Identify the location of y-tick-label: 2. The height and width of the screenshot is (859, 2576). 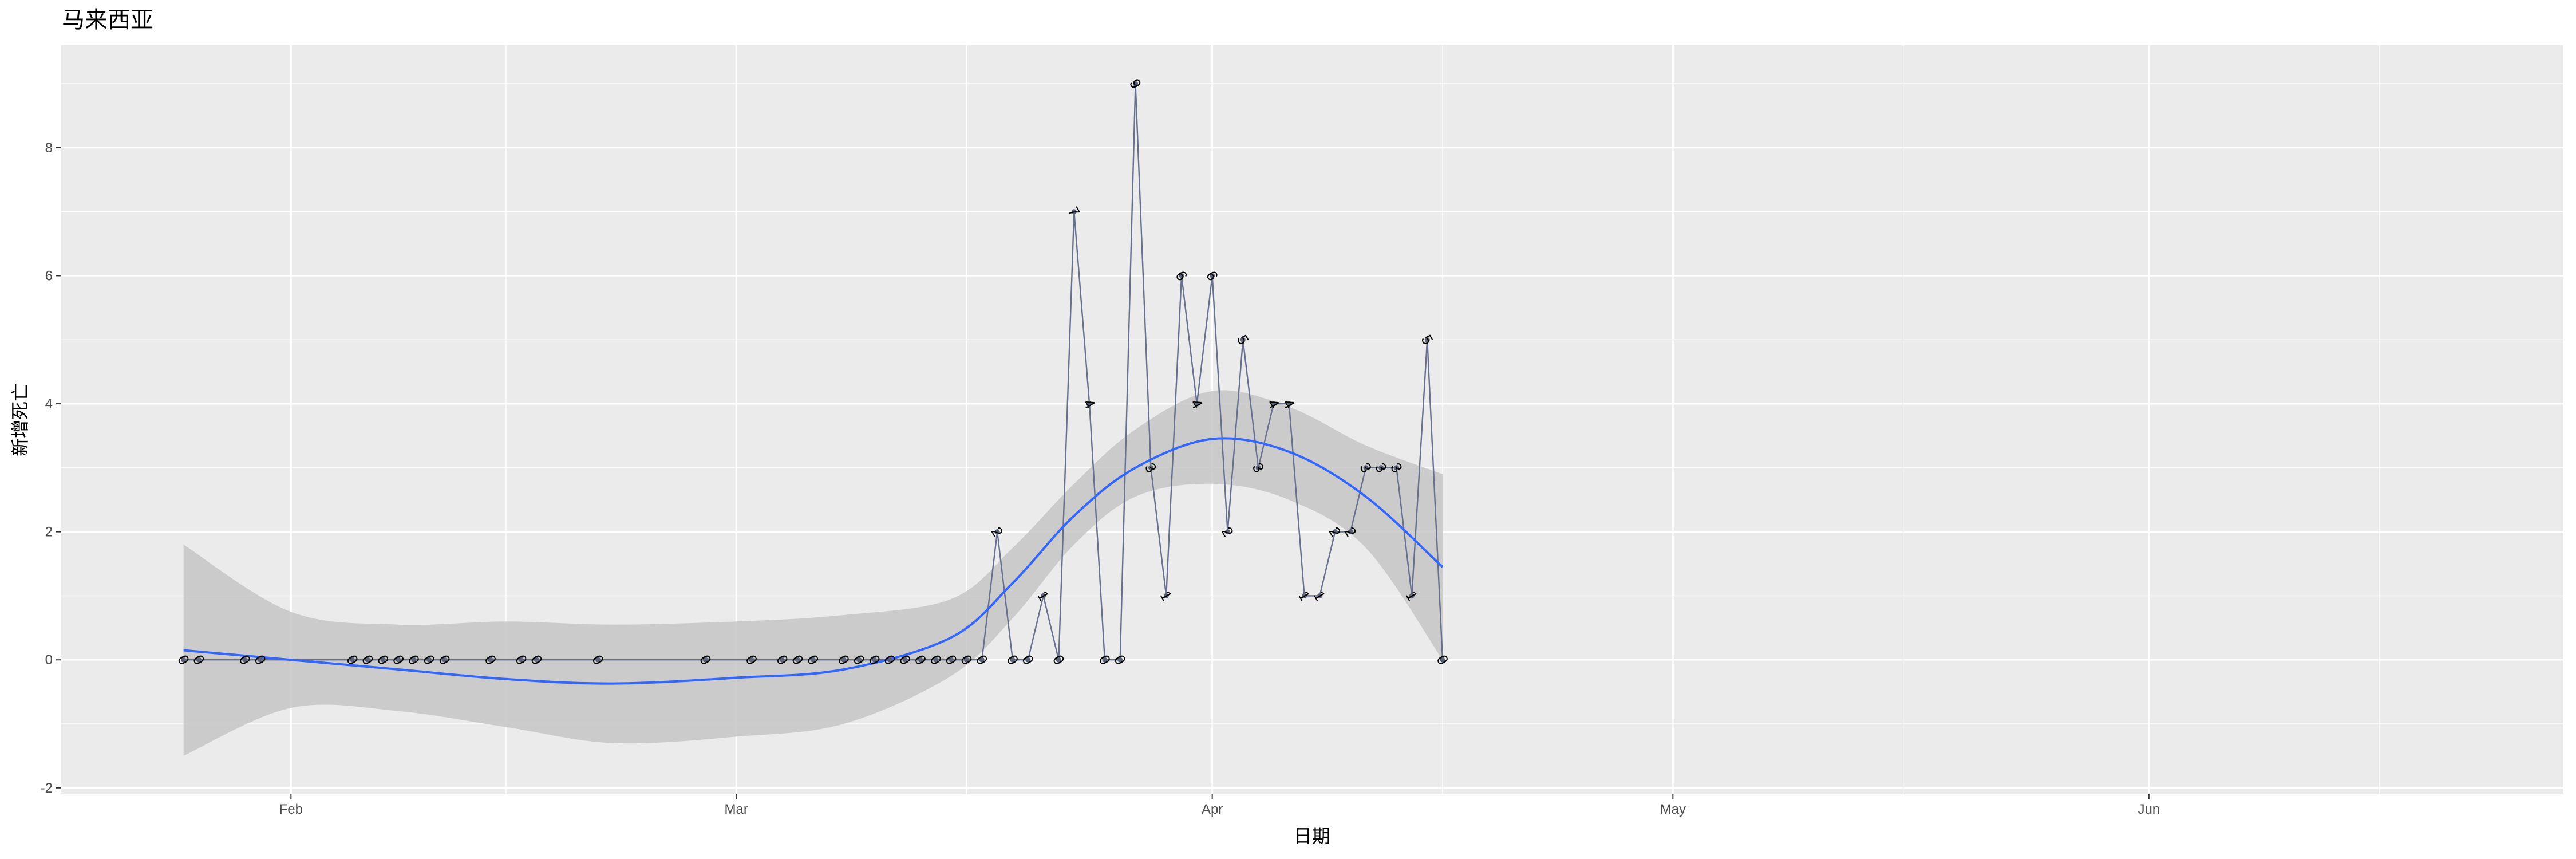
(49, 532).